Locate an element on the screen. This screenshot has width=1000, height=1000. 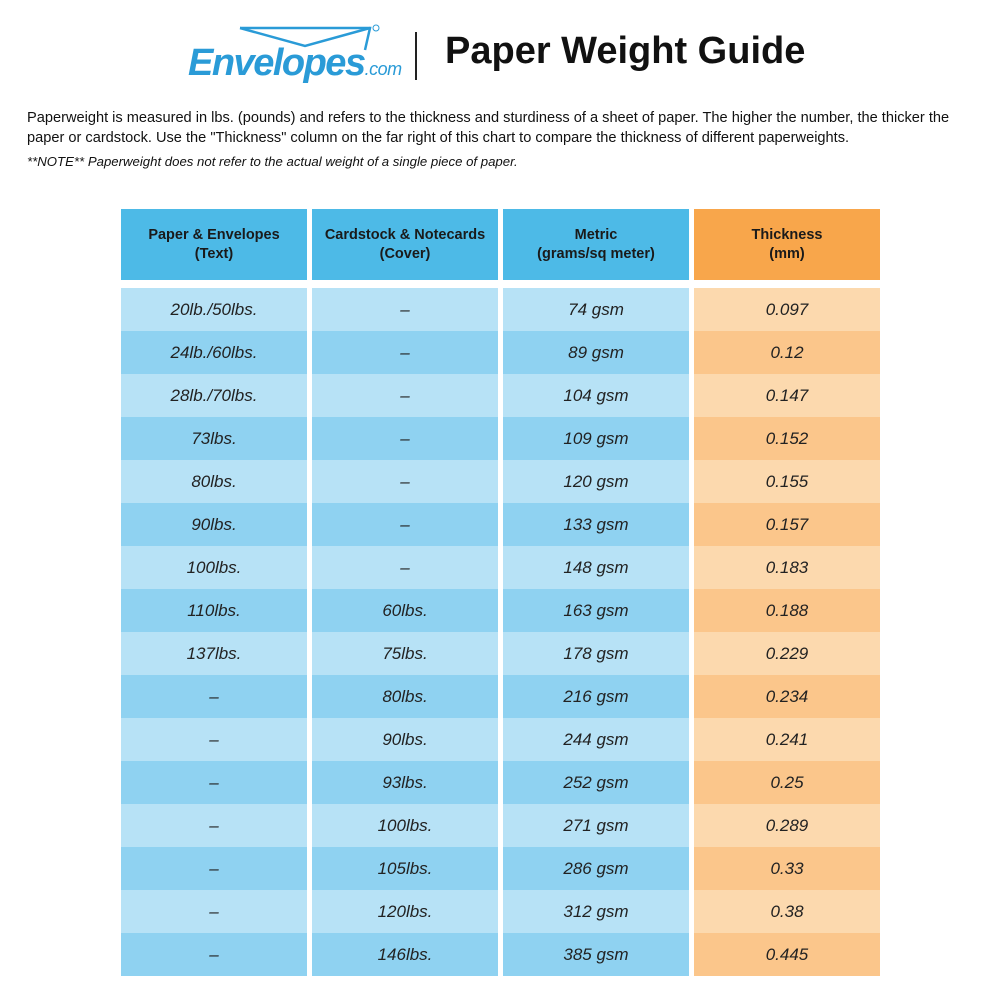
table-cell: 109 gsm is located at coordinates (596, 438).